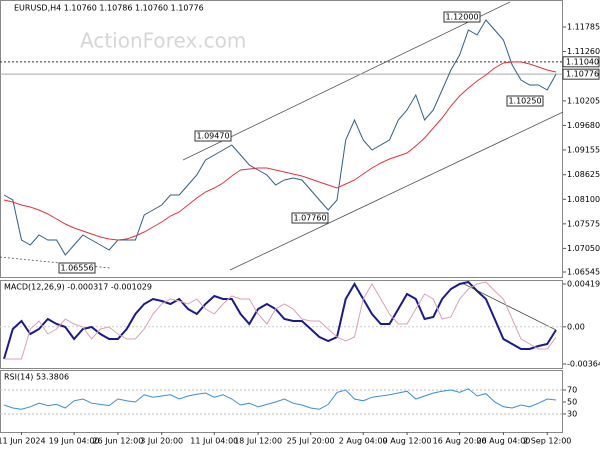 The height and width of the screenshot is (450, 600). I want to click on y-tick-label: -0.003644, so click(583, 363).